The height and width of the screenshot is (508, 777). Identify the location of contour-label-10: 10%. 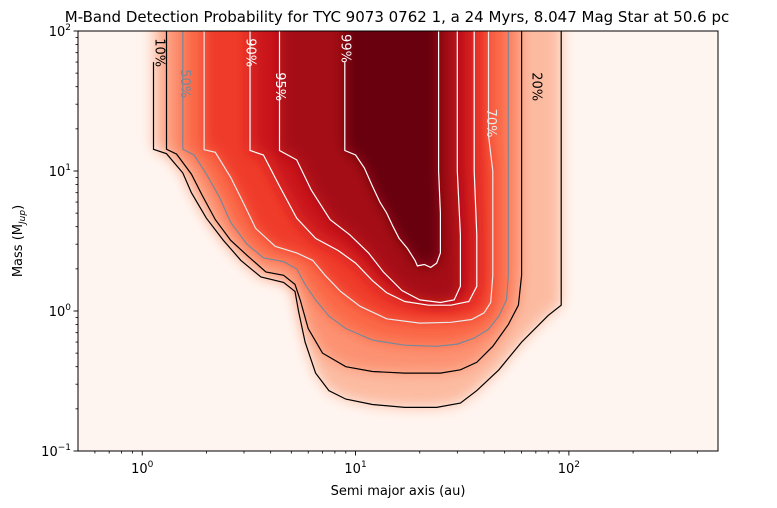
(159, 52).